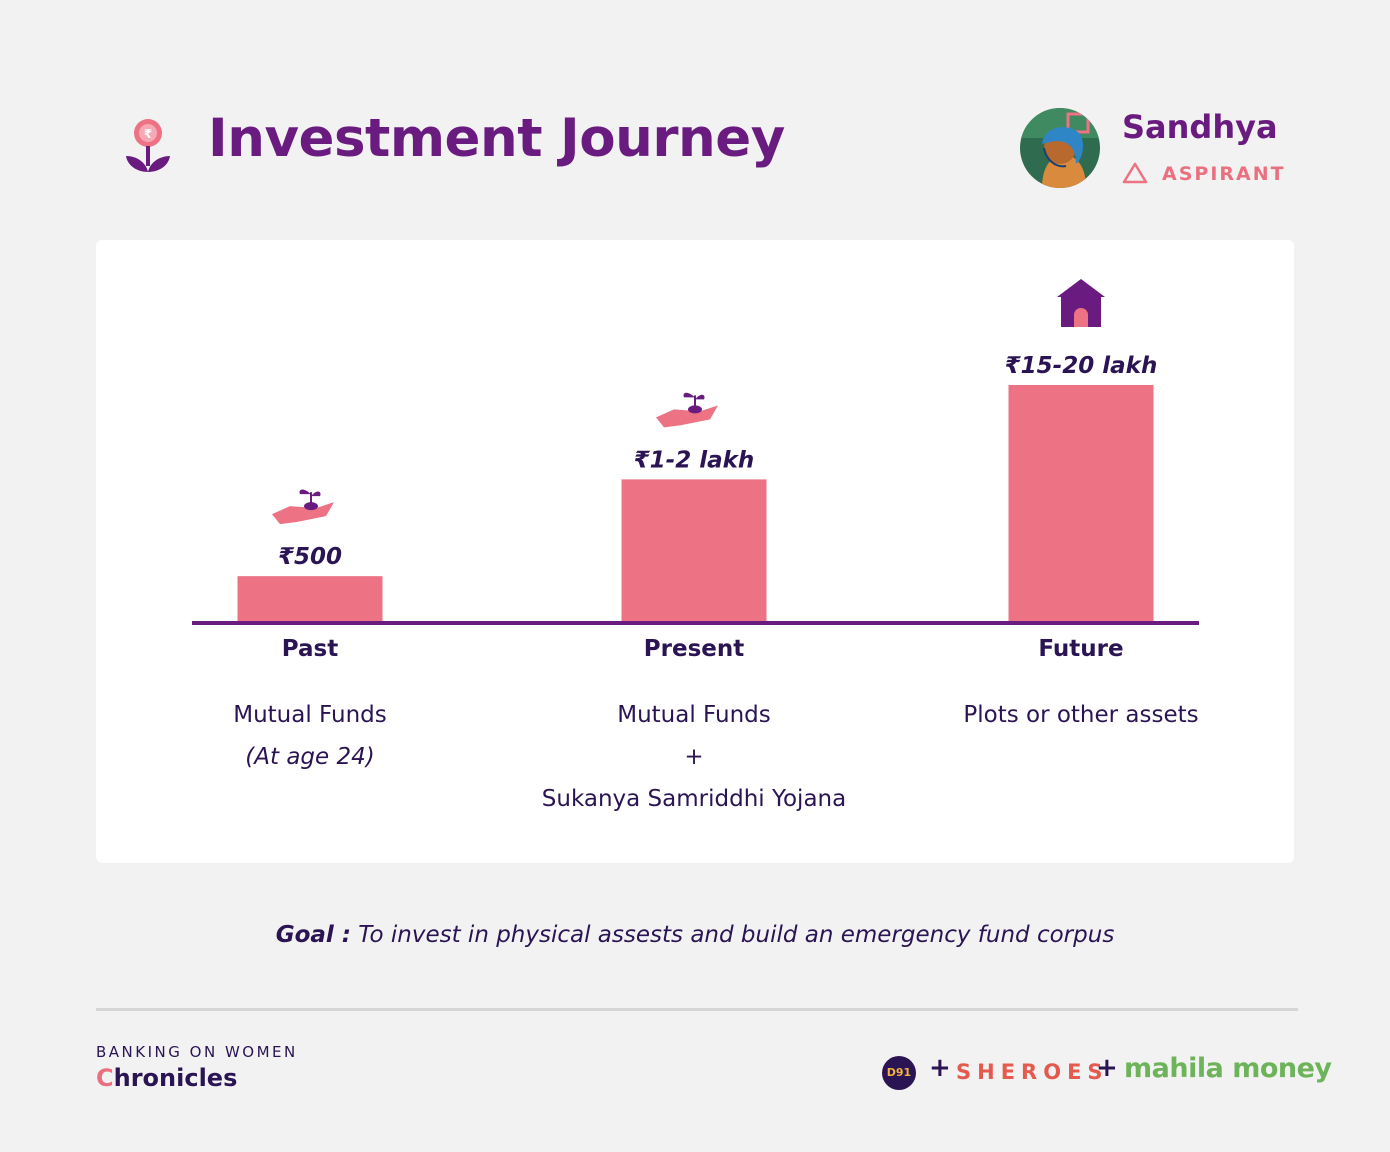 Image resolution: width=1390 pixels, height=1152 pixels. I want to click on series-name: Chronicles, so click(166, 1078).